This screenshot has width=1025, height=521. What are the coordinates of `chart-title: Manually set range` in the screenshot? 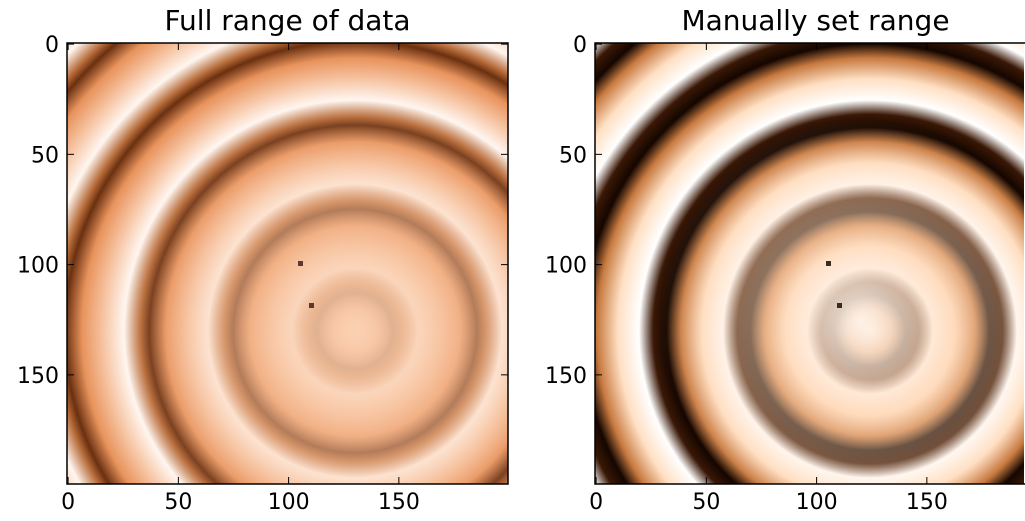 It's located at (815, 20).